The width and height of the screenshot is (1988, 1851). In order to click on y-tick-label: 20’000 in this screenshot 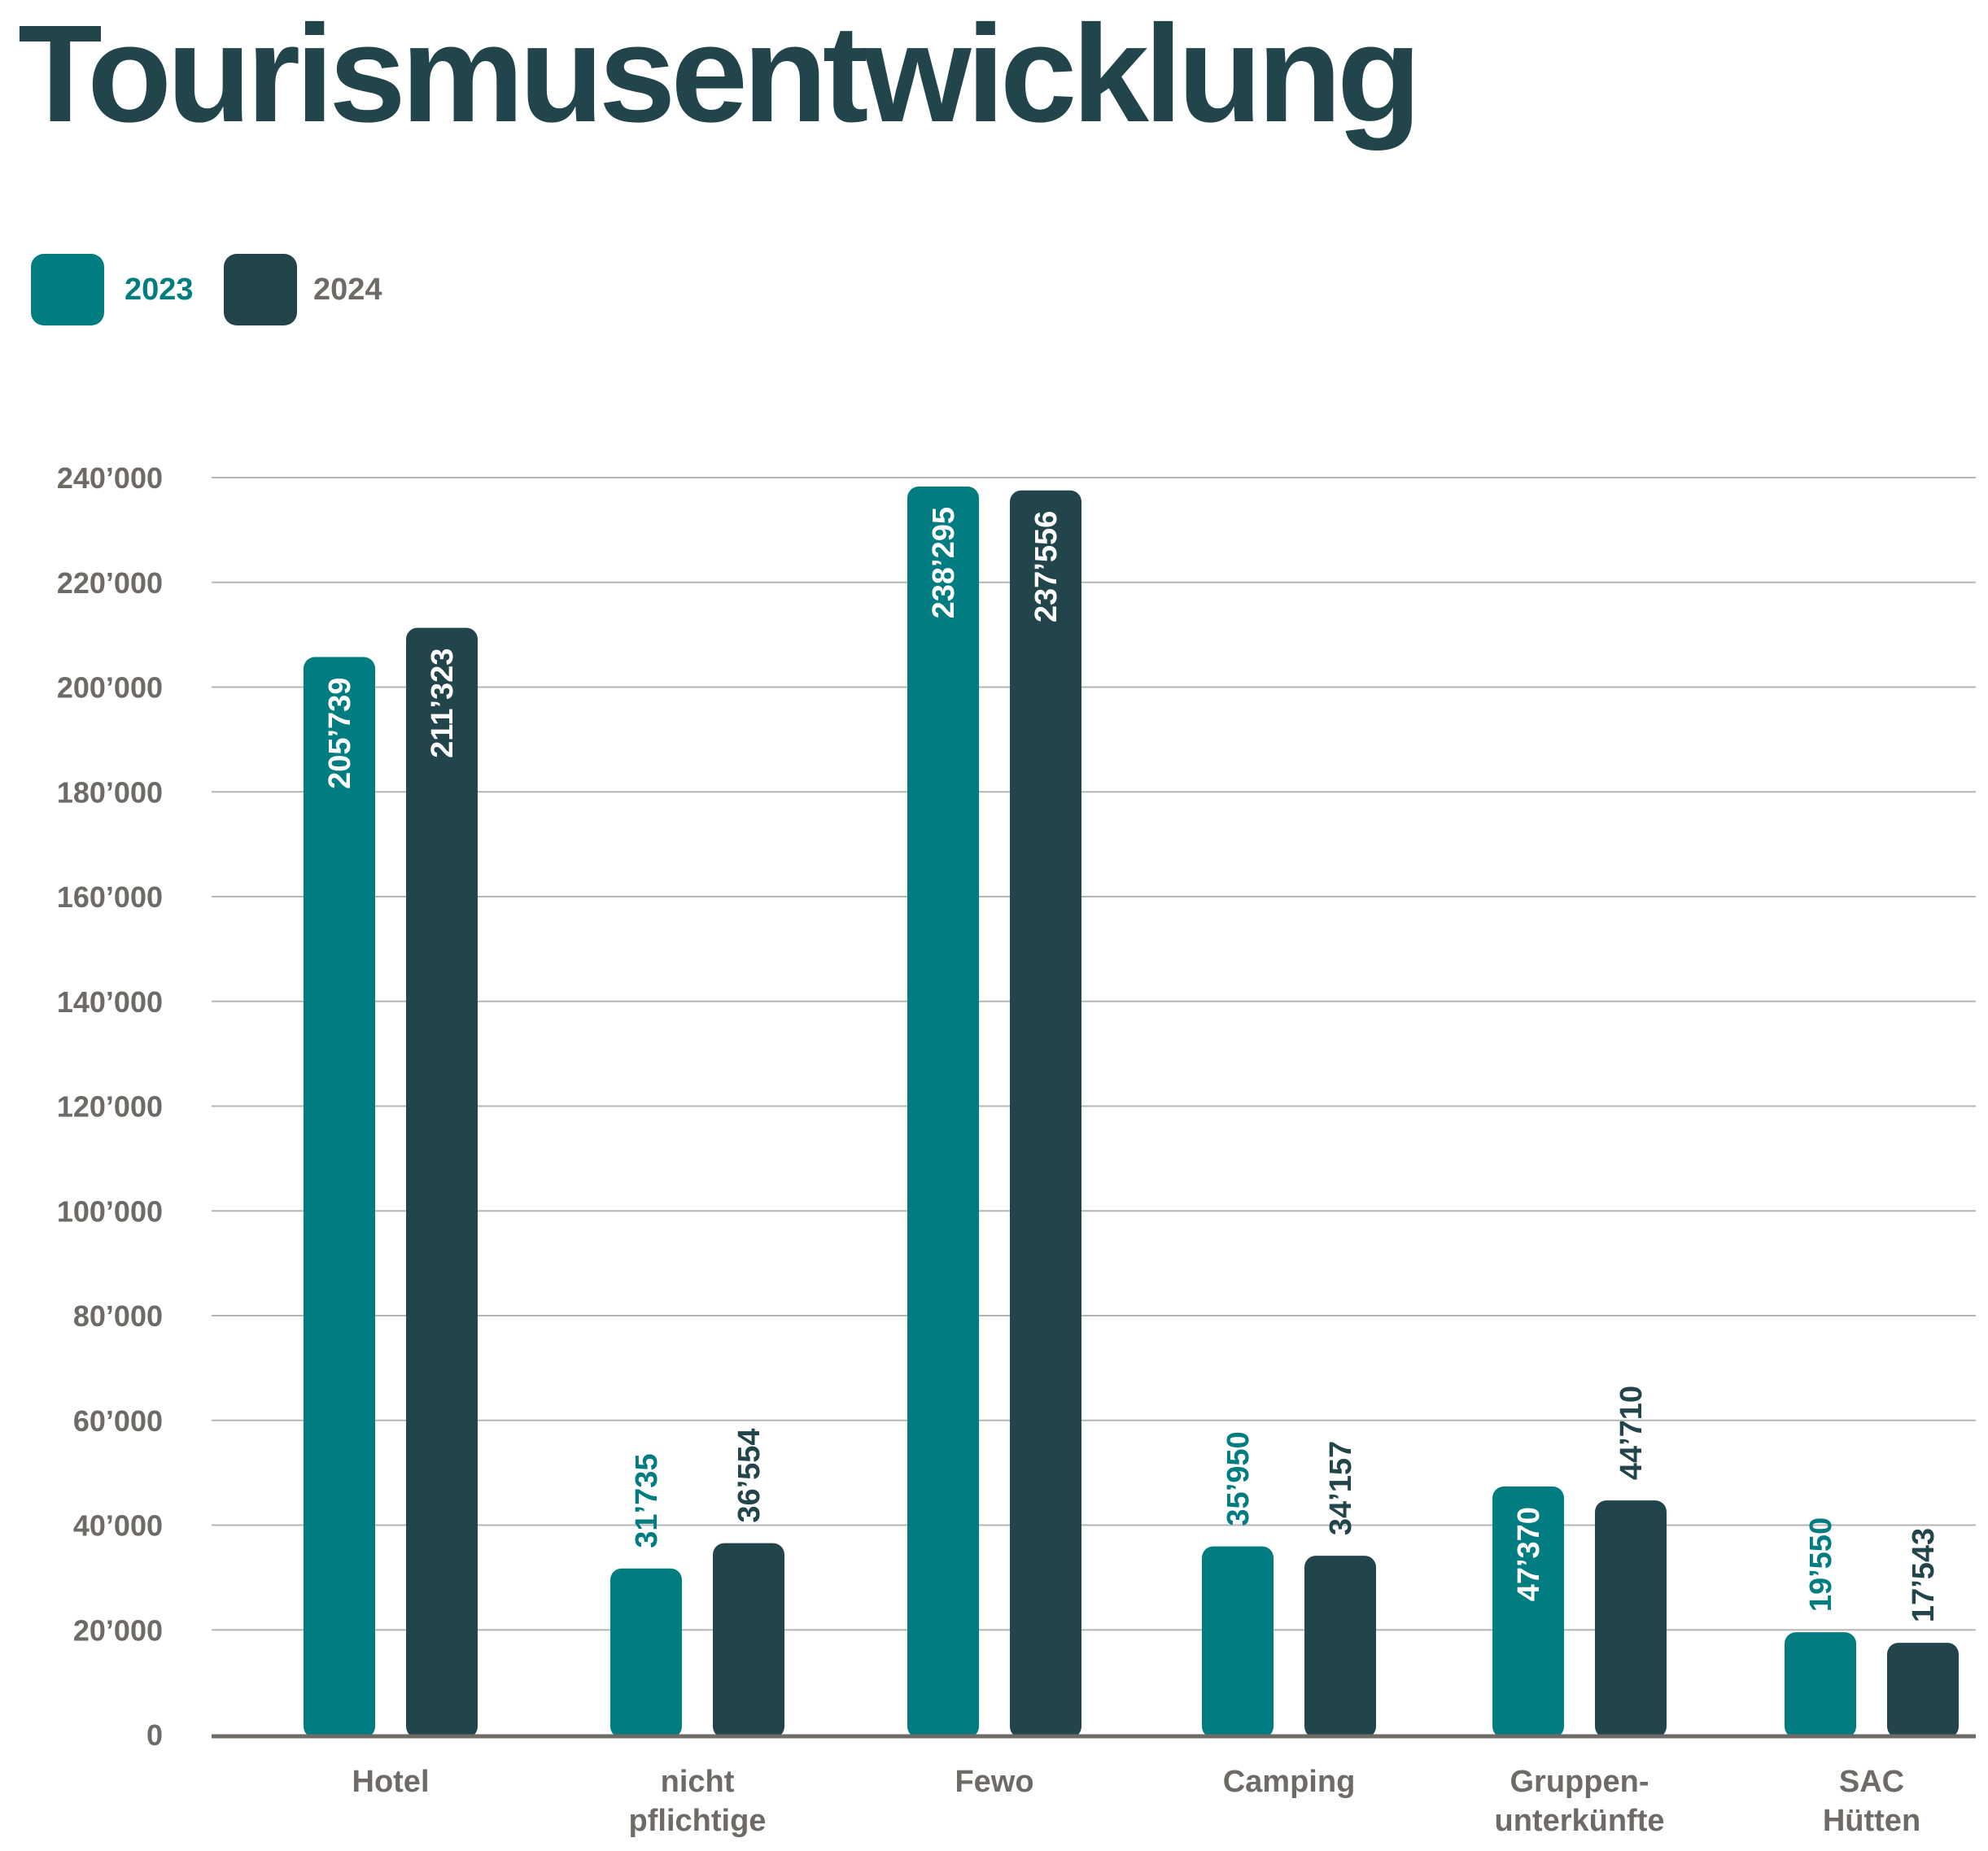, I will do `click(118, 1630)`.